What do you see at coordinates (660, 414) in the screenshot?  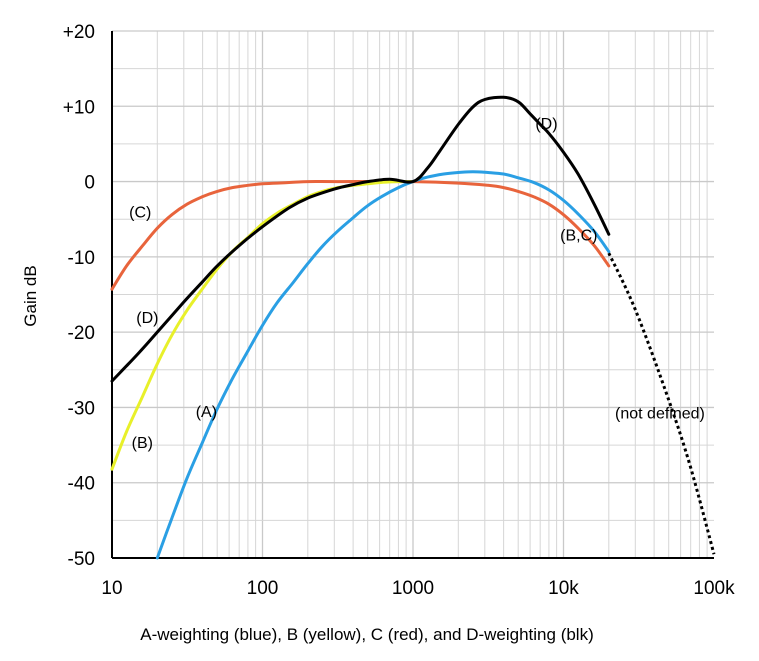 I see `curve-annotation: (not defined)` at bounding box center [660, 414].